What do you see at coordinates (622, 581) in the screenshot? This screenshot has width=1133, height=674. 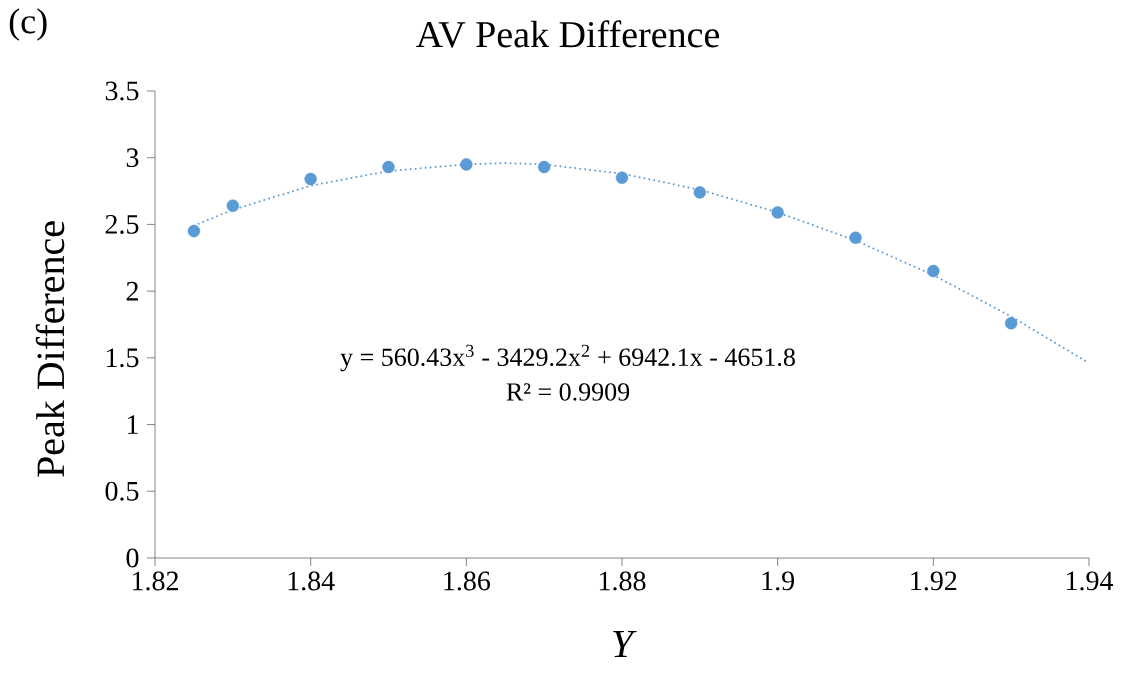 I see `x-tick-label: 1.88` at bounding box center [622, 581].